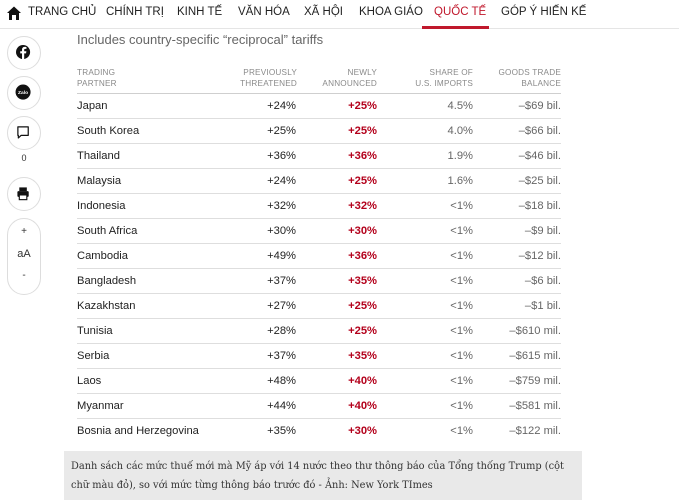 This screenshot has width=679, height=500. I want to click on print-button, so click(24, 194).